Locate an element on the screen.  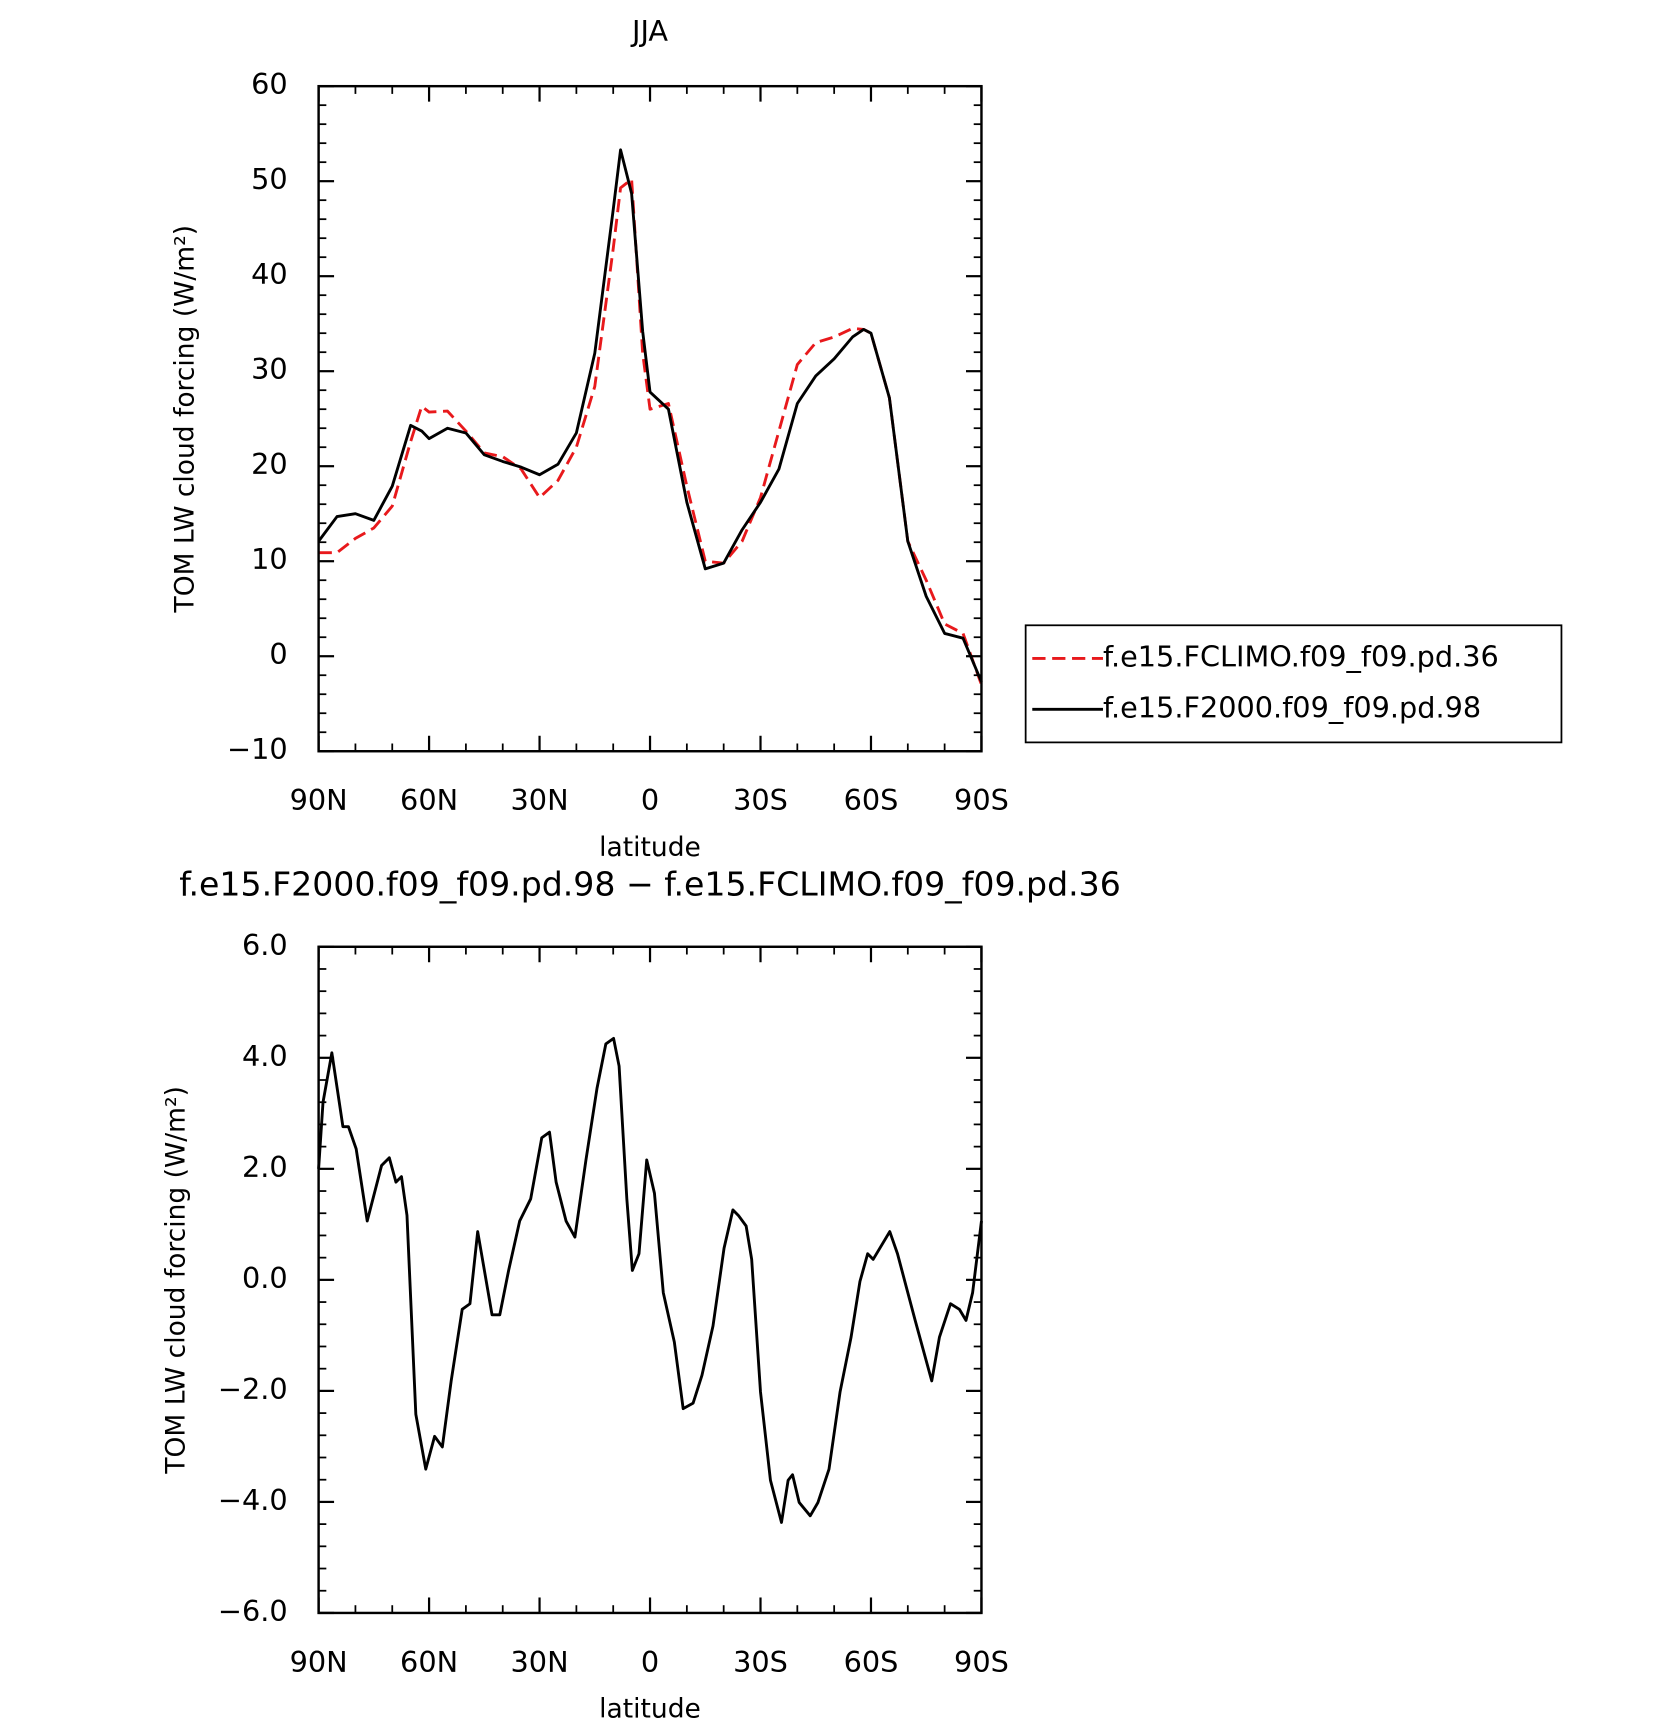
y-tick-label: 2.0 is located at coordinates (265, 1167).